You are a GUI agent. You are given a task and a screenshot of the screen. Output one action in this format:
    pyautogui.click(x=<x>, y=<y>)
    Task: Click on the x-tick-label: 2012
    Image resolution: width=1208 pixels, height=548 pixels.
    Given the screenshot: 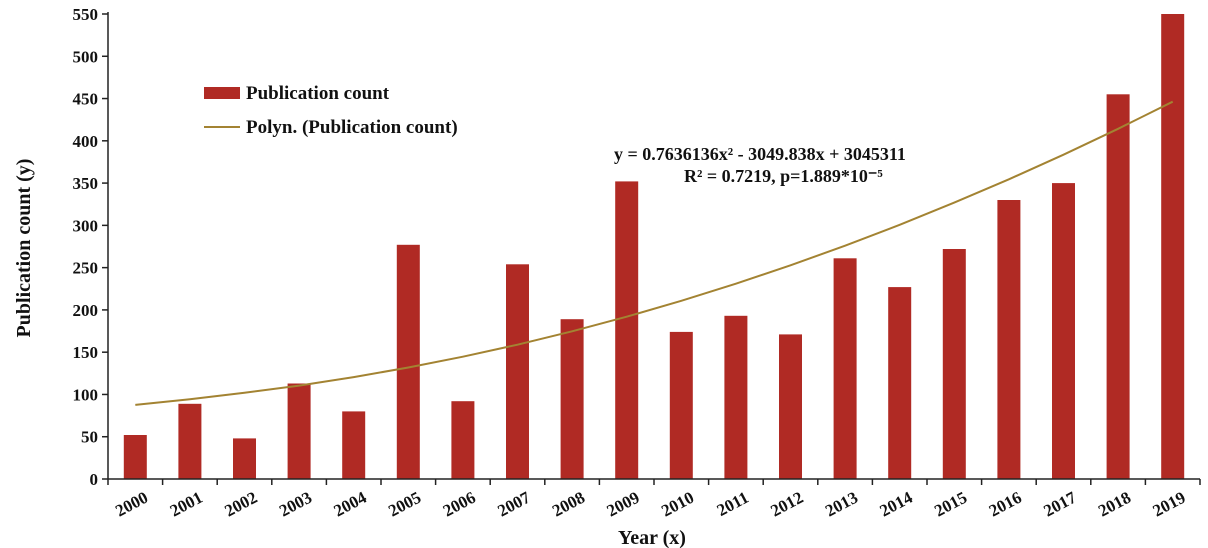 What is the action you would take?
    pyautogui.click(x=786, y=504)
    